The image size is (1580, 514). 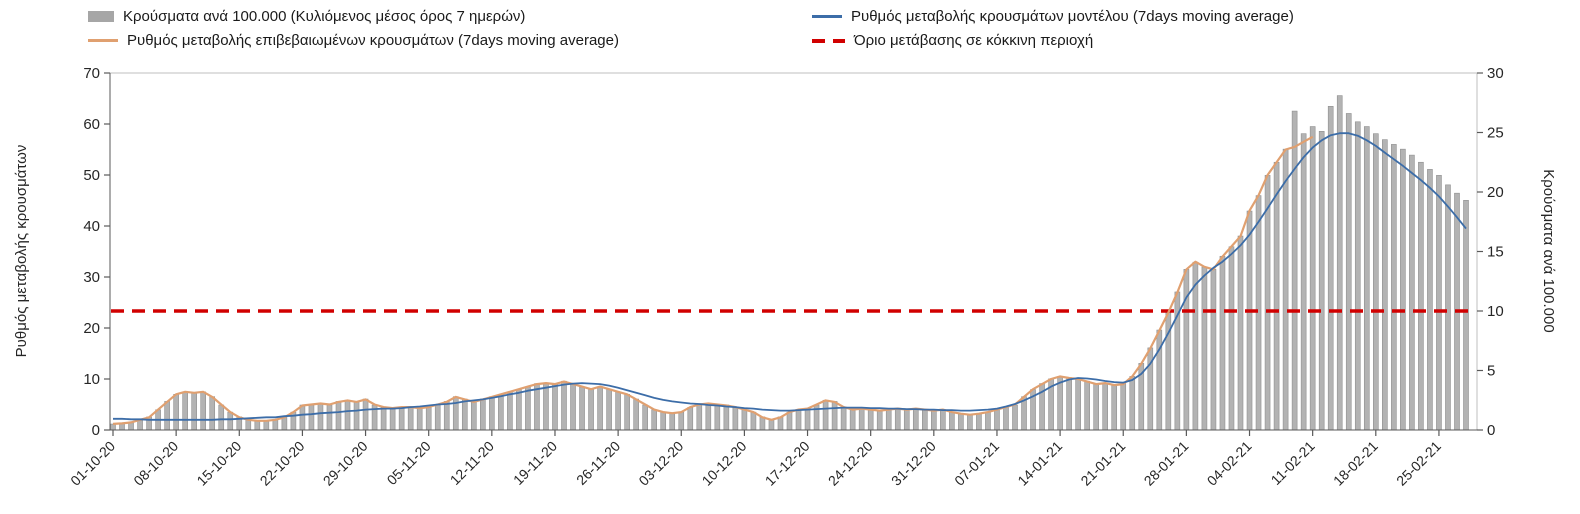 What do you see at coordinates (91, 175) in the screenshot?
I see `left-axis-tick-label: 50` at bounding box center [91, 175].